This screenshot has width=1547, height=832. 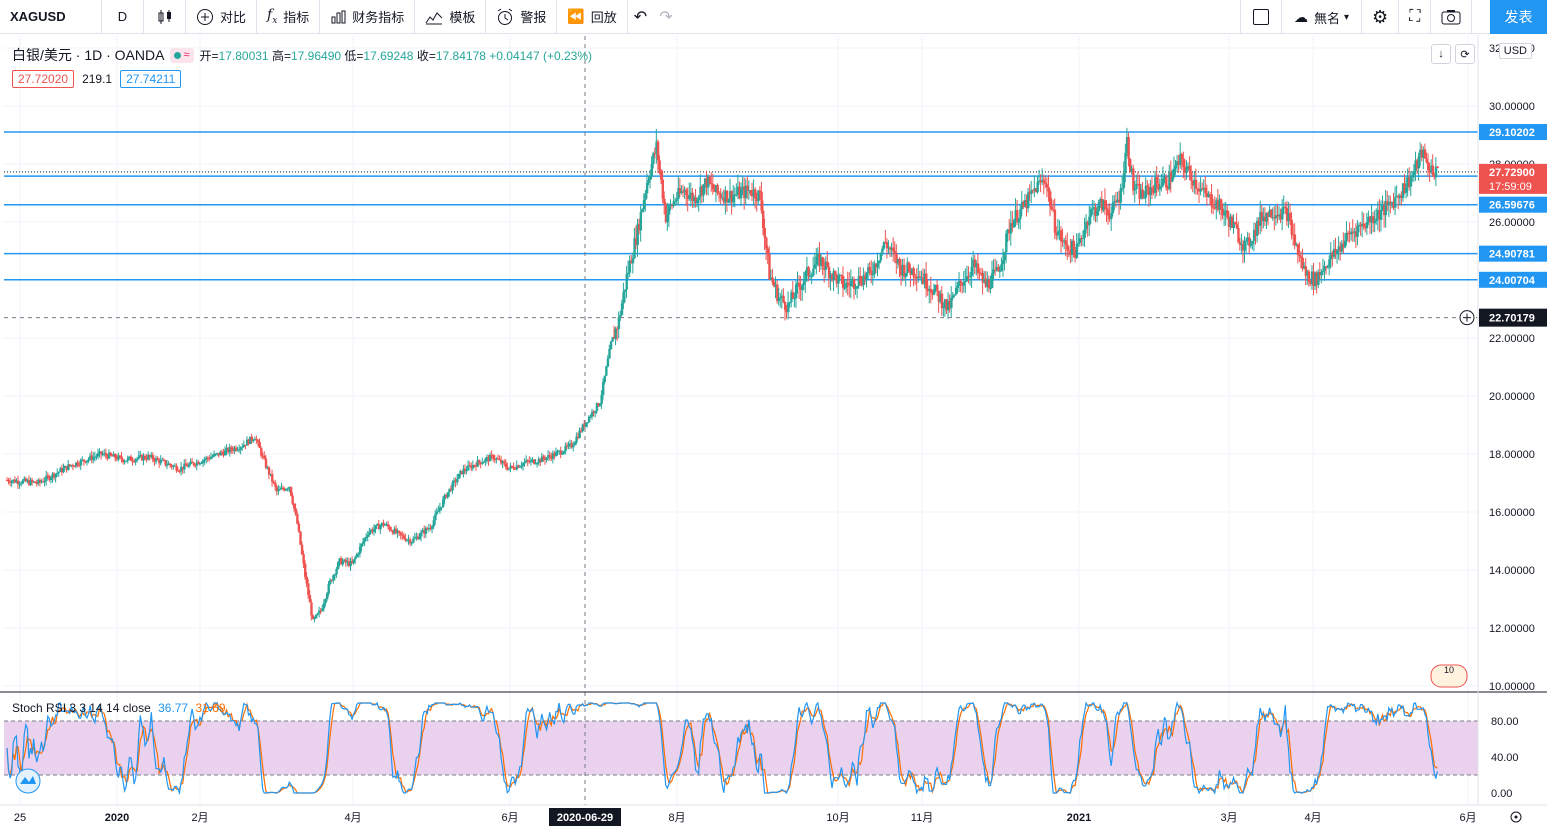 What do you see at coordinates (1381, 17) in the screenshot?
I see `settings-button: ⚙` at bounding box center [1381, 17].